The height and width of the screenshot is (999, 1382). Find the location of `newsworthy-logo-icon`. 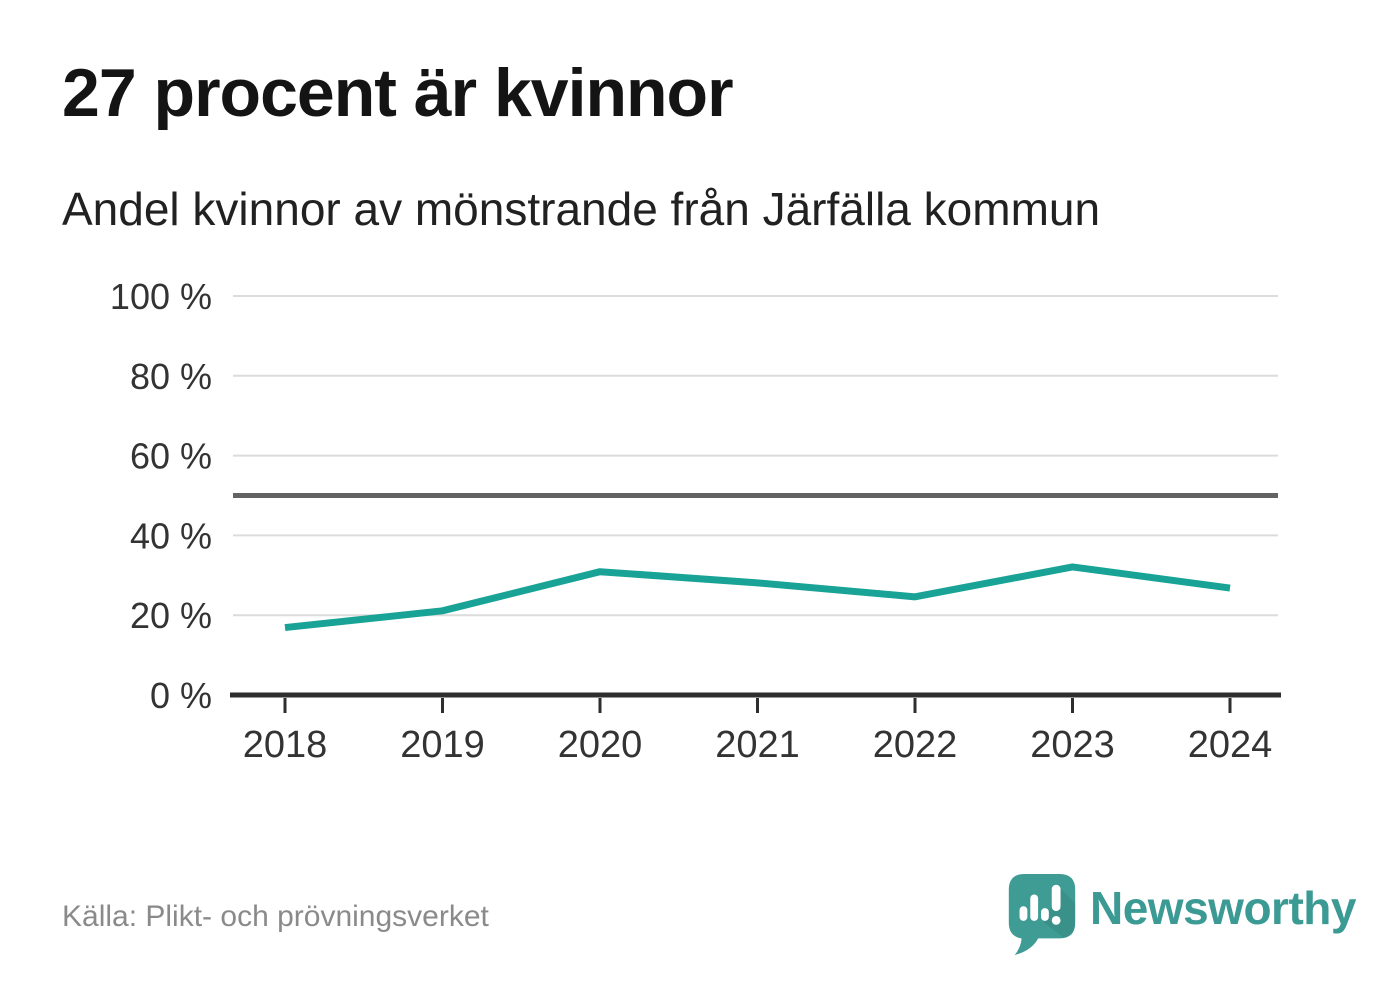

newsworthy-logo-icon is located at coordinates (1042, 915).